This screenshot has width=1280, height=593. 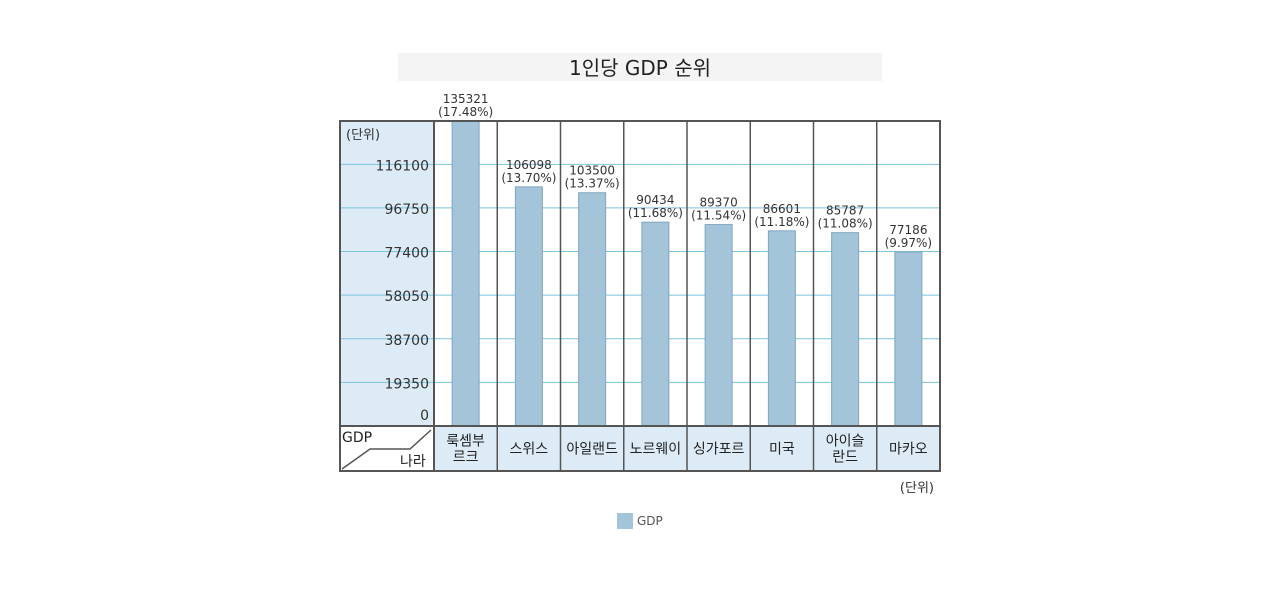 What do you see at coordinates (782, 209) in the screenshot?
I see `bar-value-label: 86601` at bounding box center [782, 209].